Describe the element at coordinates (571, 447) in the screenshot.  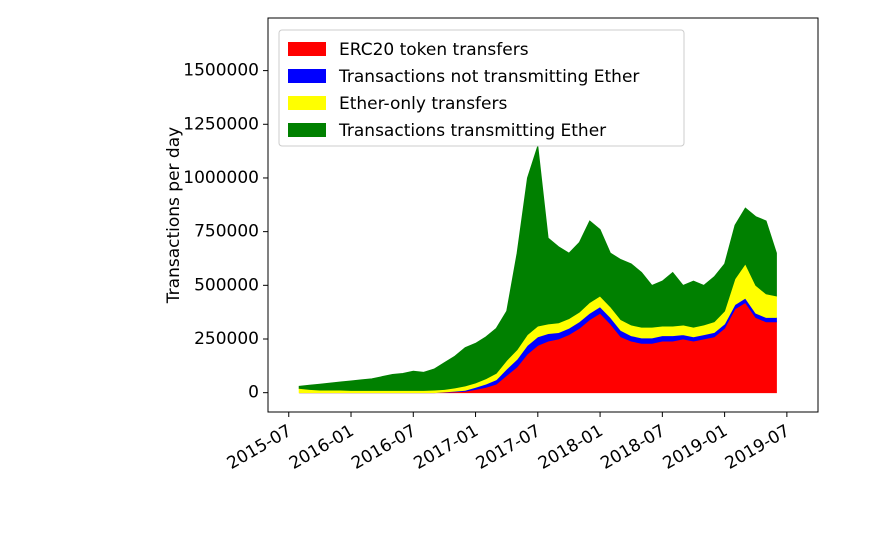
I see `x-tick-label: 2018-01` at that location.